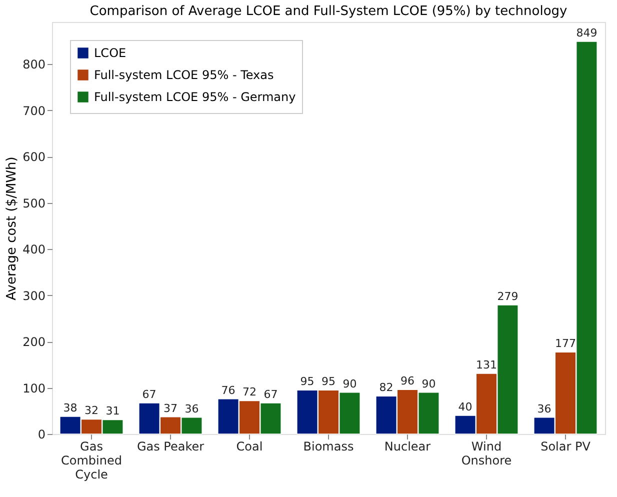 This screenshot has width=617, height=497. Describe the element at coordinates (34, 203) in the screenshot. I see `y-tick-label: 500` at that location.